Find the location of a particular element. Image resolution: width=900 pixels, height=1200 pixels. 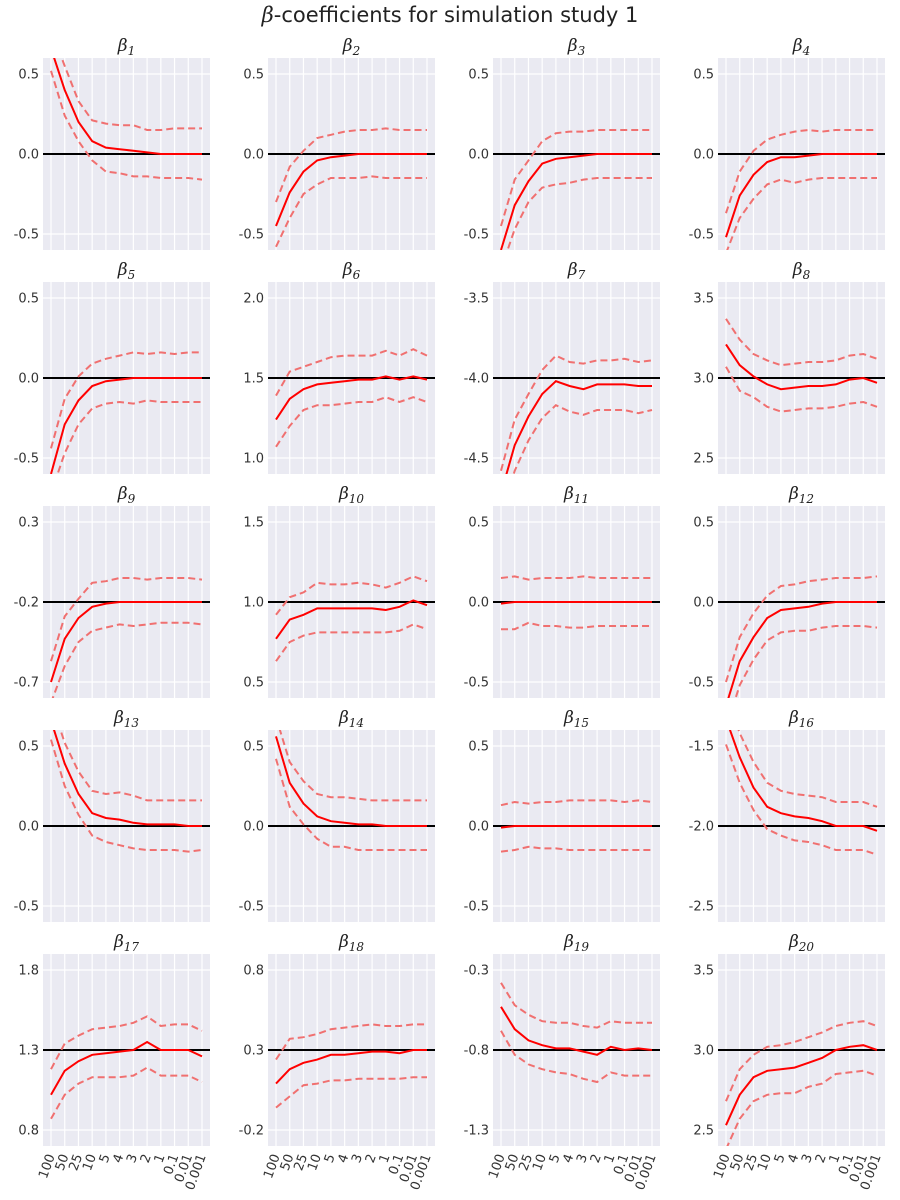

panel-title: β6 is located at coordinates (351, 271).